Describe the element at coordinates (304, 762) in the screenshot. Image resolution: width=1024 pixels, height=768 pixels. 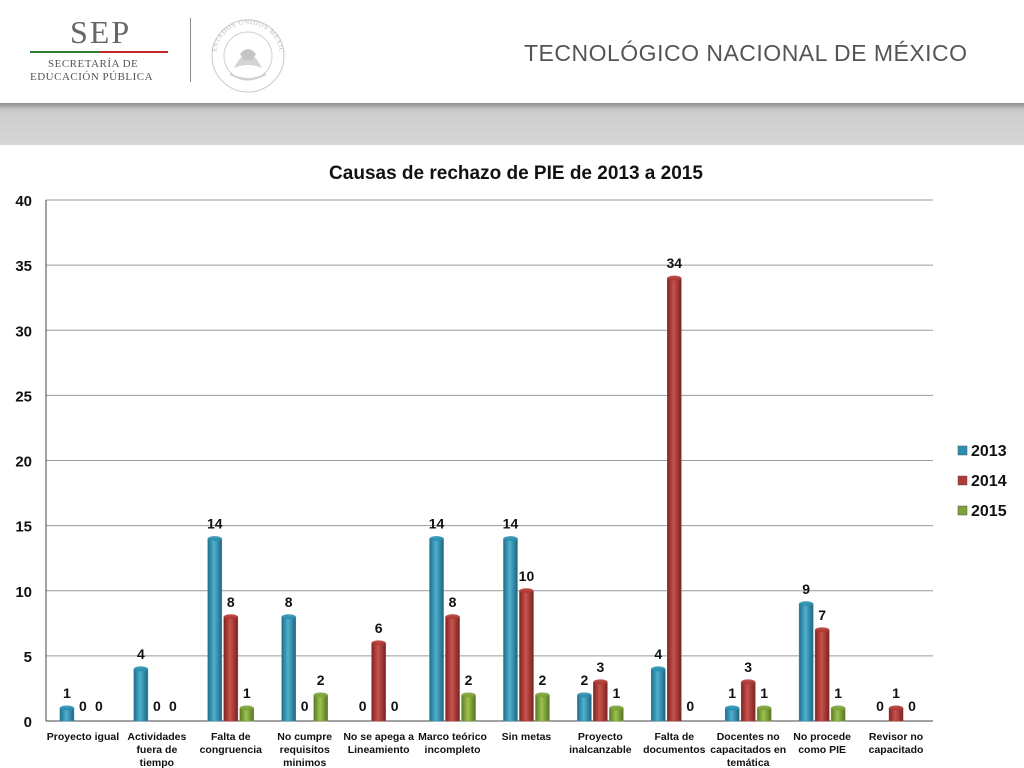
I see `x-tick-label: minimos` at that location.